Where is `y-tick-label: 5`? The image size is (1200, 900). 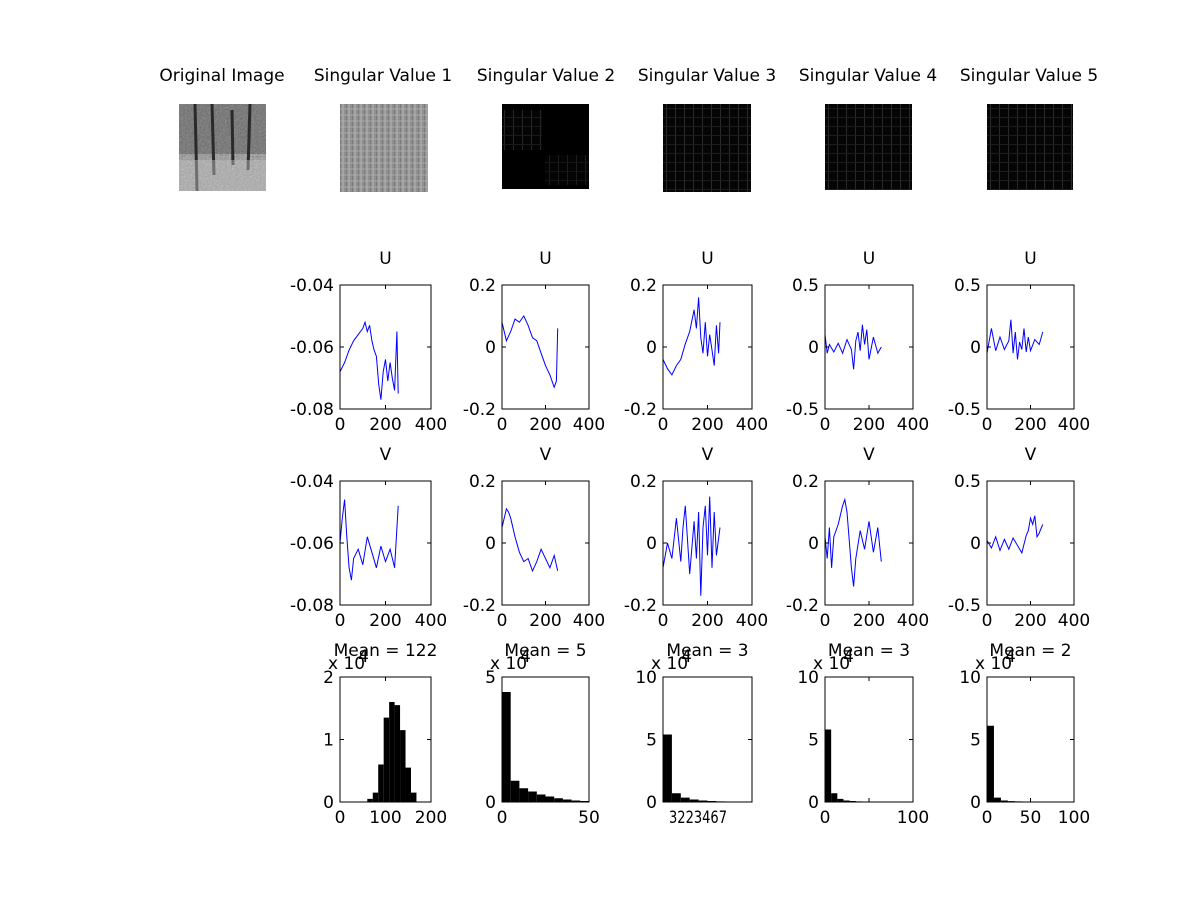
y-tick-label: 5 is located at coordinates (651, 741).